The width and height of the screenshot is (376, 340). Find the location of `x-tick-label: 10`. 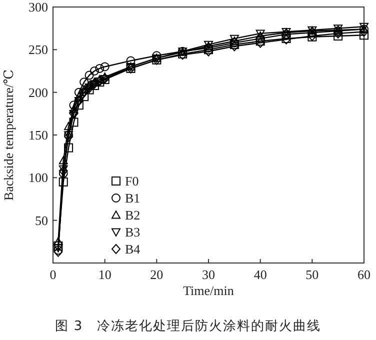

x-tick-label: 10 is located at coordinates (105, 274).